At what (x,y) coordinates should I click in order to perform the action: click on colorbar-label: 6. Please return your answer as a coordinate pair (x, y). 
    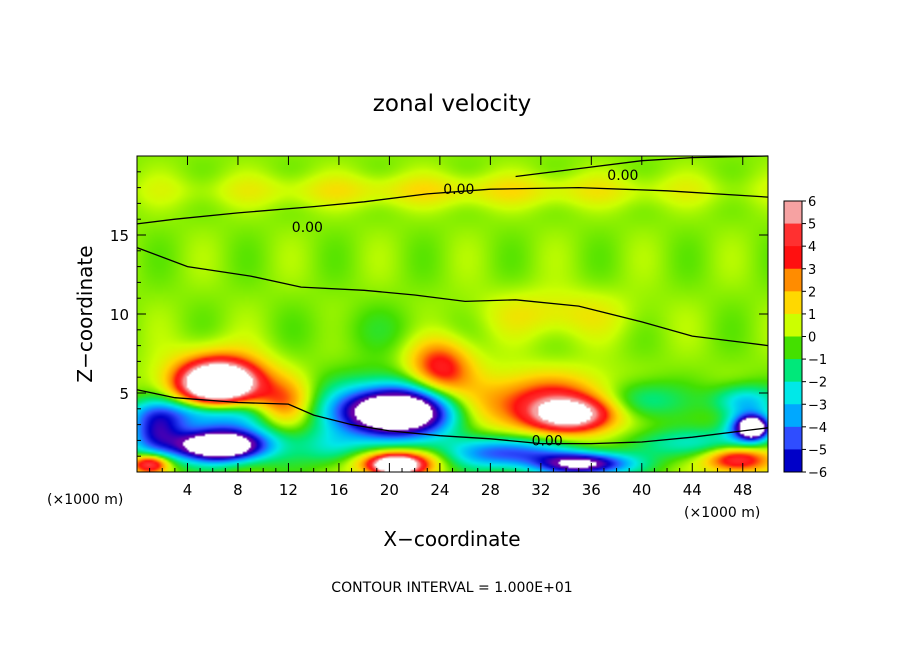
    Looking at the image, I should click on (812, 202).